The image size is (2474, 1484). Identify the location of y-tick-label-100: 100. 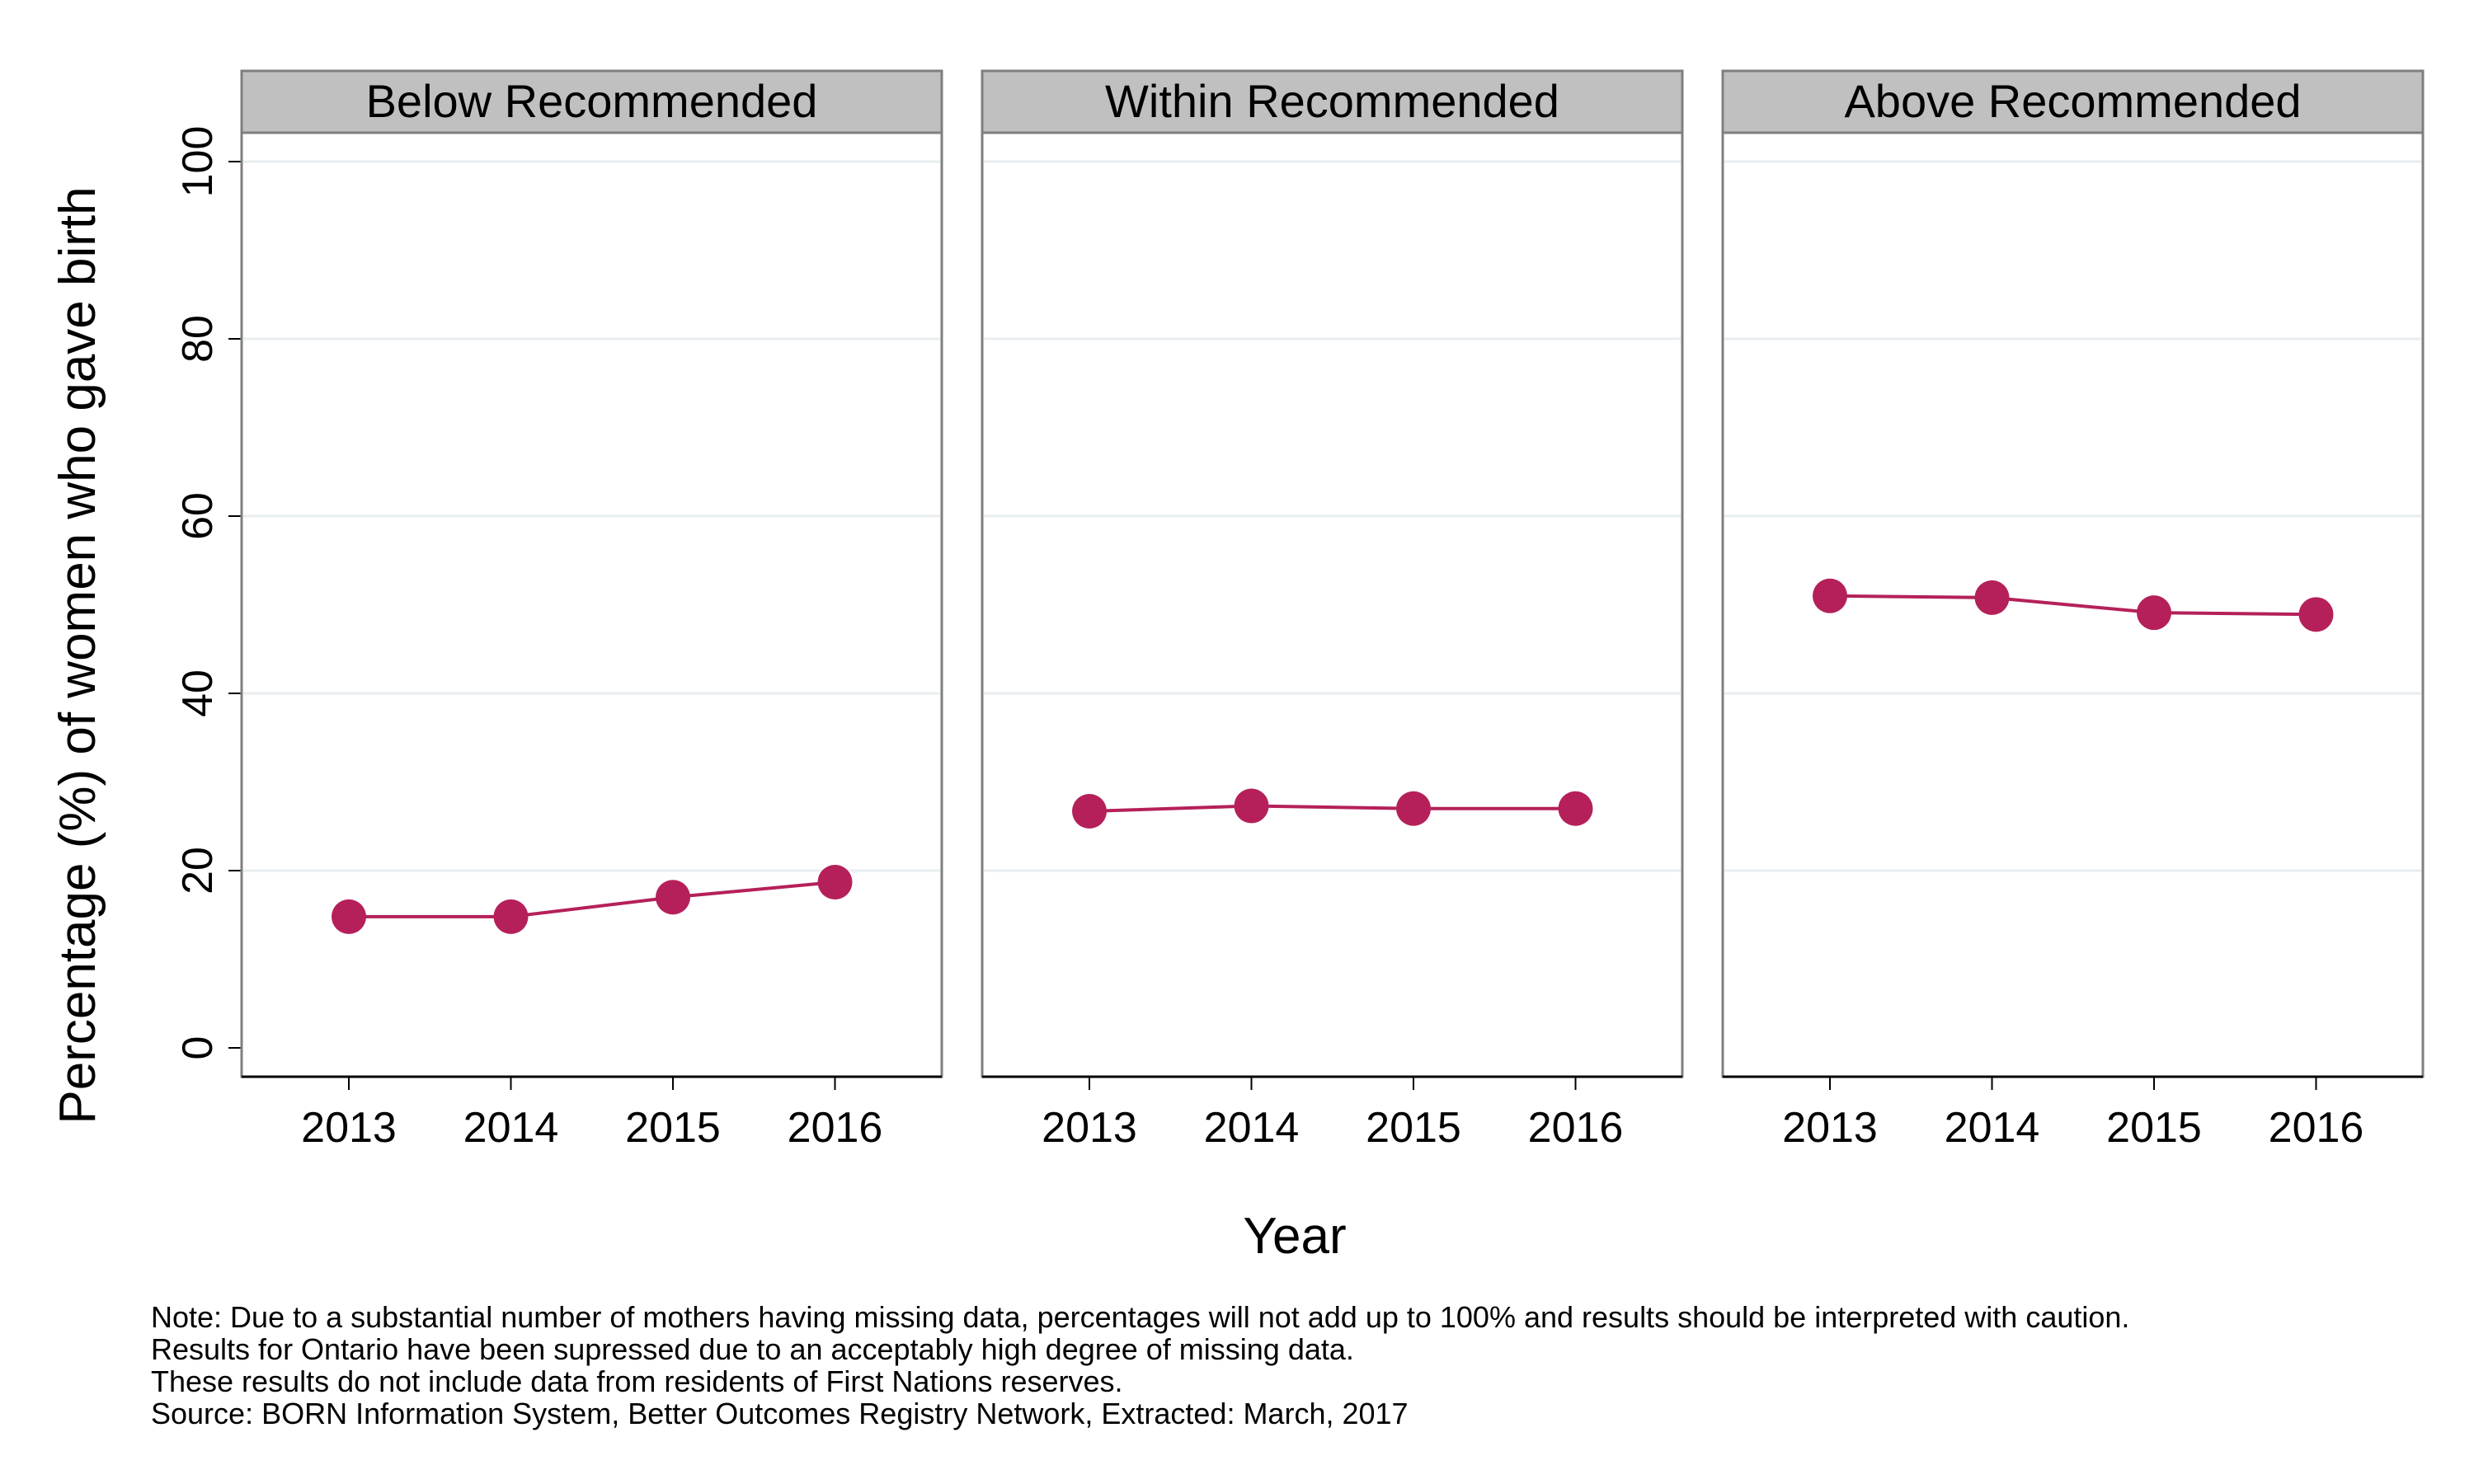
(198, 162).